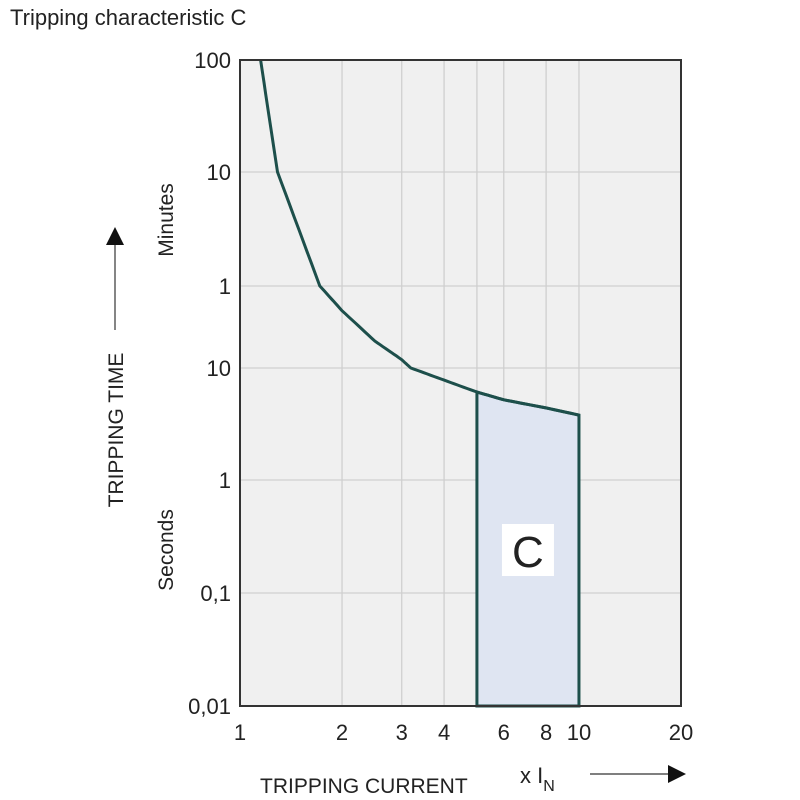 The width and height of the screenshot is (800, 800). Describe the element at coordinates (638, 774) in the screenshot. I see `x-axis-arrow-icon` at that location.